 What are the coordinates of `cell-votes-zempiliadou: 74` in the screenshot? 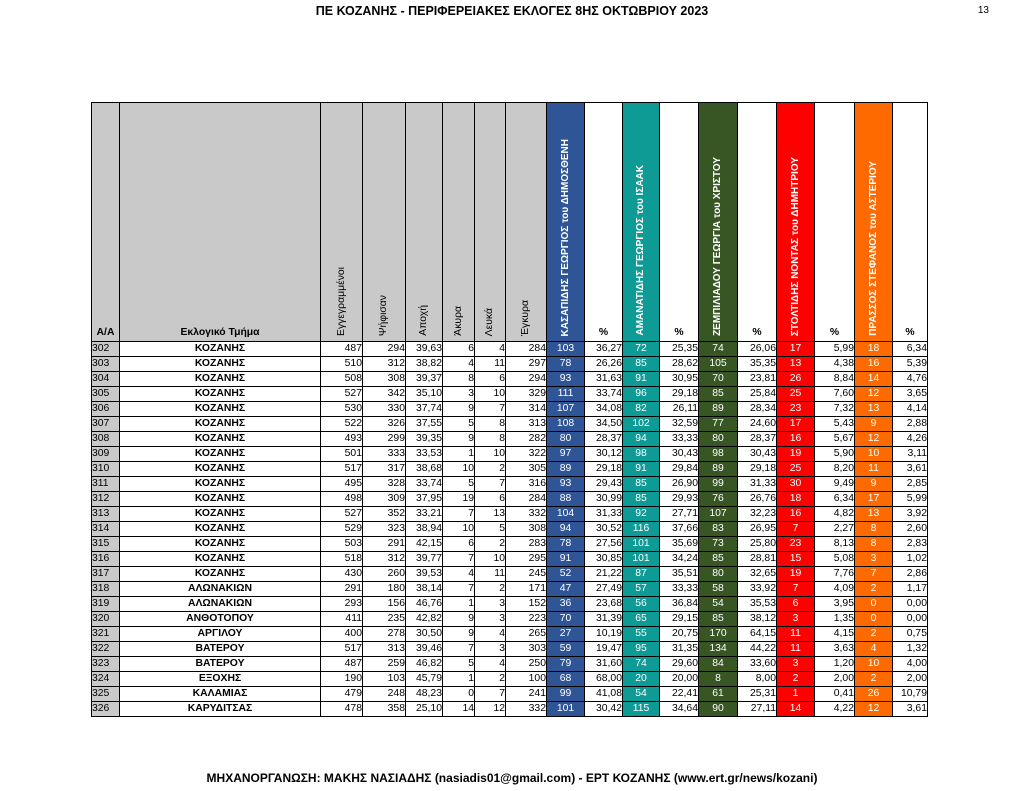 It's located at (718, 349).